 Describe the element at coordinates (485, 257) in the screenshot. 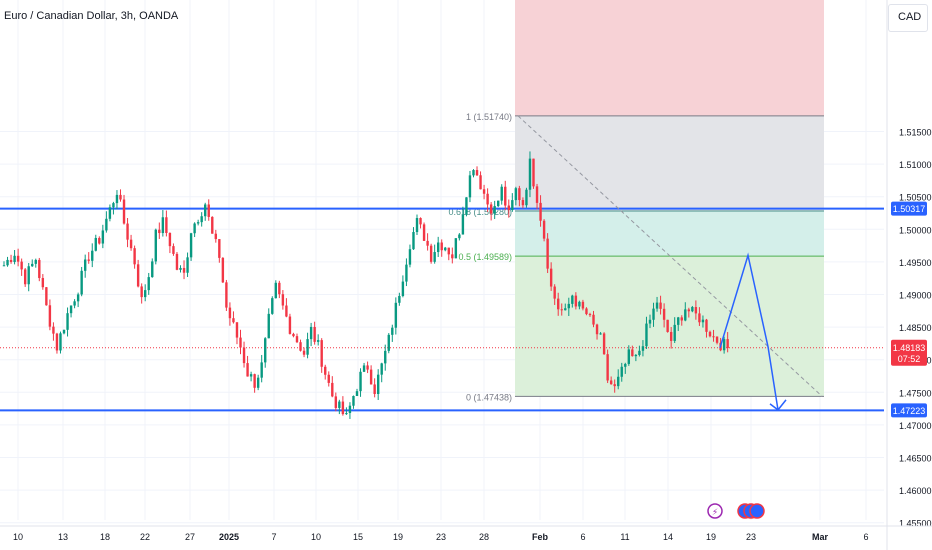

I see `fib-level-label: 0.5 (1.49589)` at that location.